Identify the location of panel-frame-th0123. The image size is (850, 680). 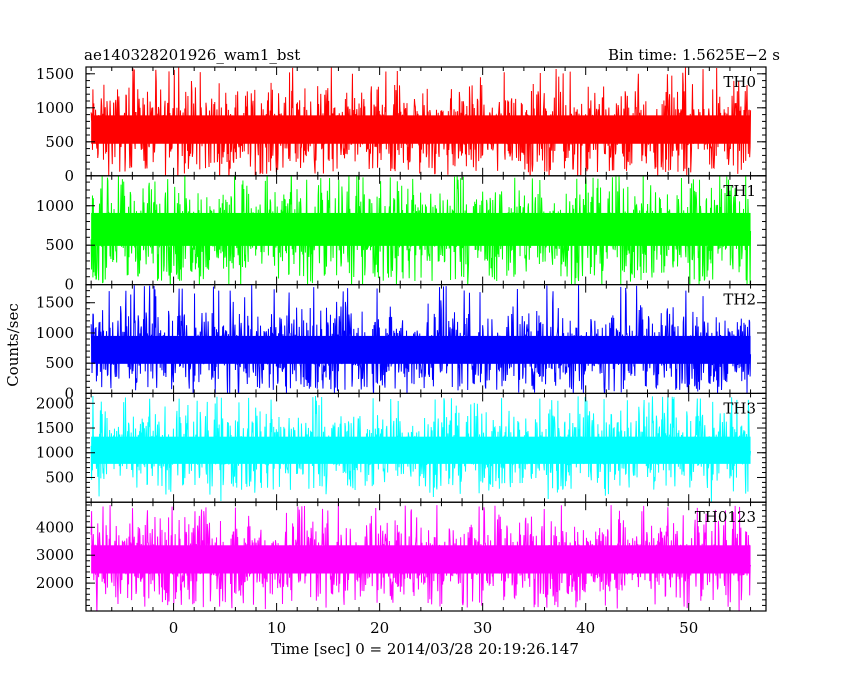
(426, 556).